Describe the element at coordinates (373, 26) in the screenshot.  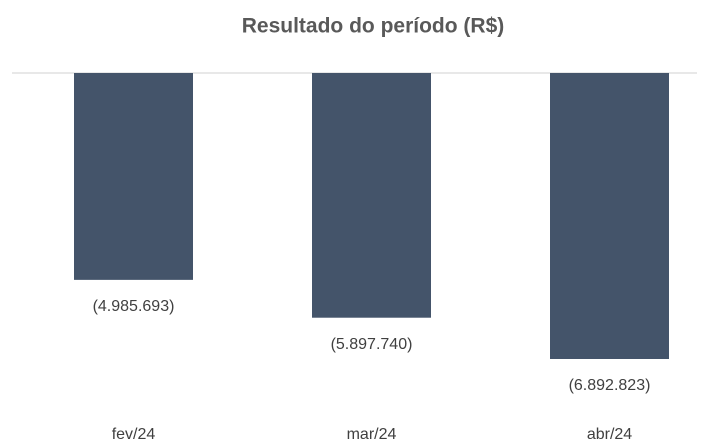
I see `chart-title: Resultado do período (R$)` at that location.